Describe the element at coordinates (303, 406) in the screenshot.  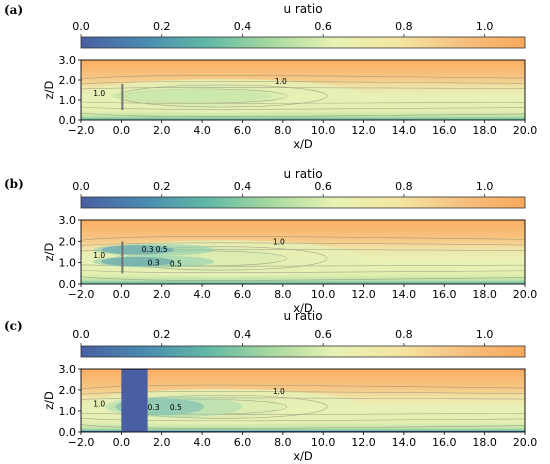
I see `contour-lines` at that location.